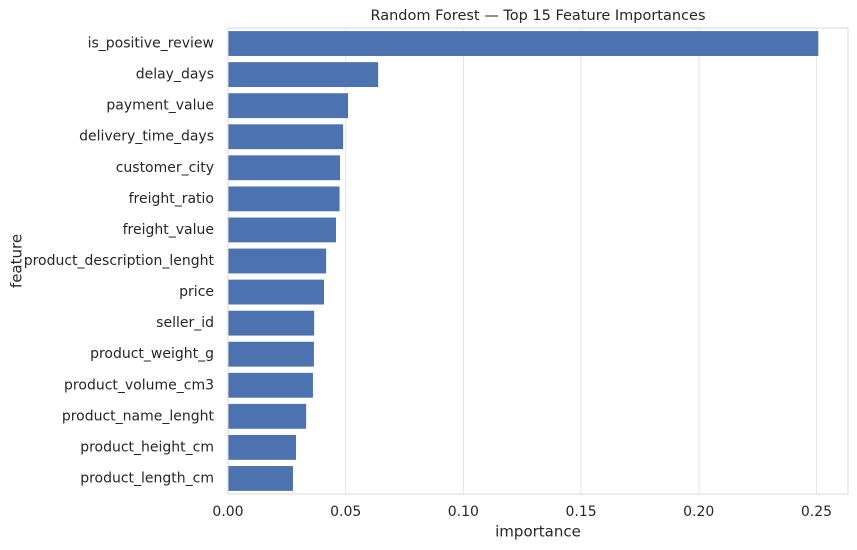 Image resolution: width=857 pixels, height=550 pixels. Describe the element at coordinates (160, 106) in the screenshot. I see `y-tick-label: payment_value` at that location.